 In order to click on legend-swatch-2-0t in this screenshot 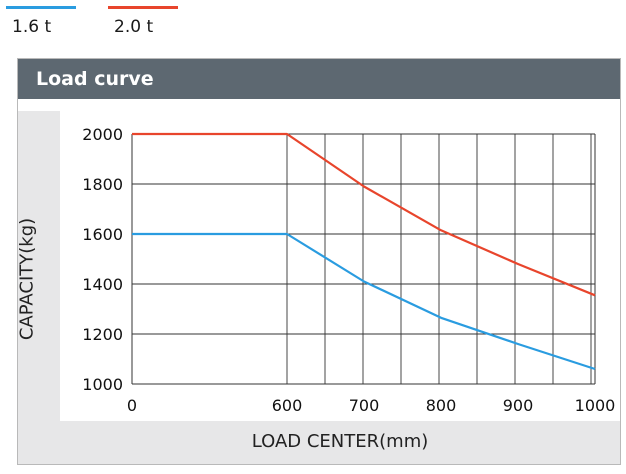, I will do `click(143, 7)`.